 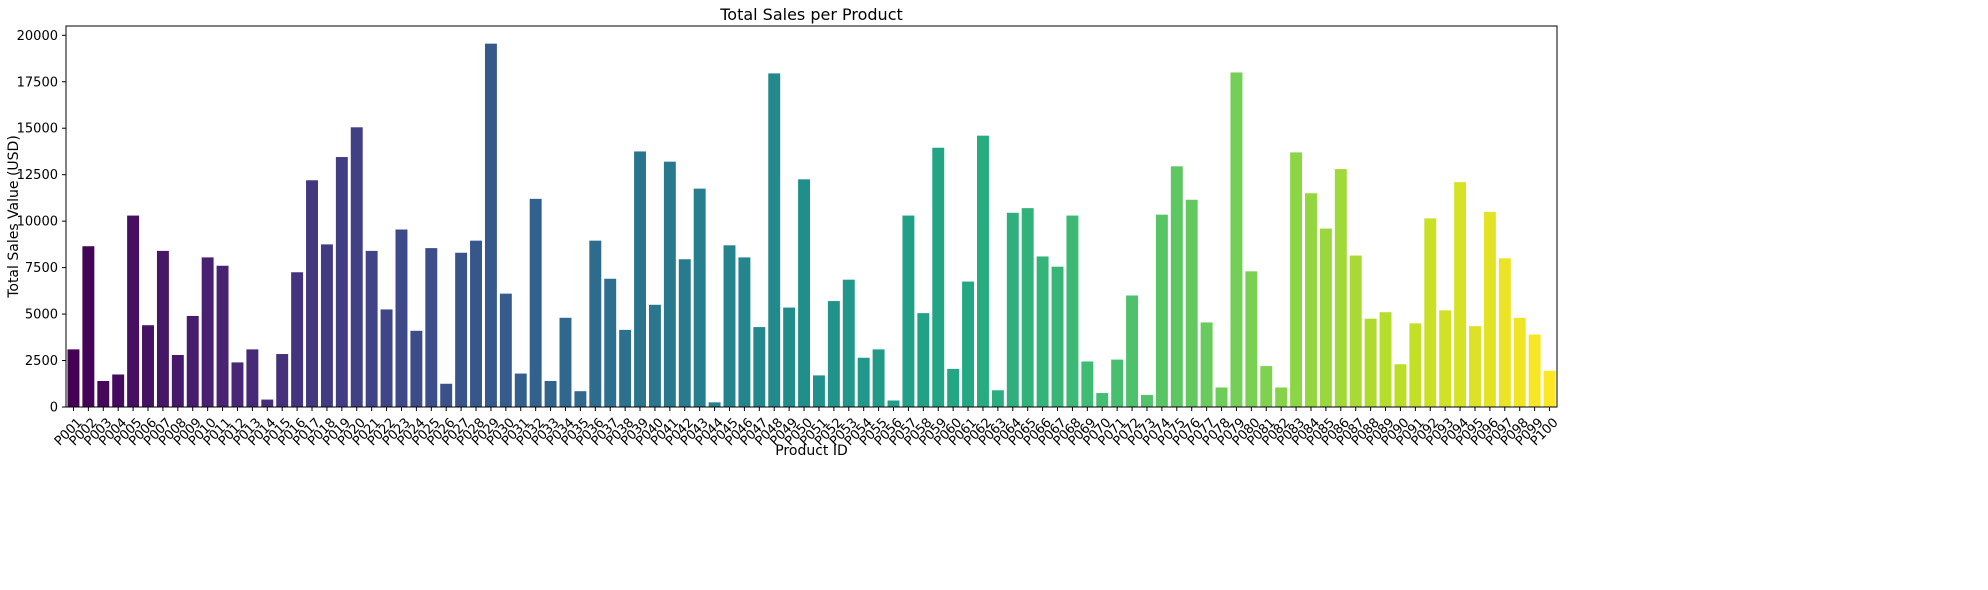 What do you see at coordinates (1147, 400) in the screenshot?
I see `bar-p073` at bounding box center [1147, 400].